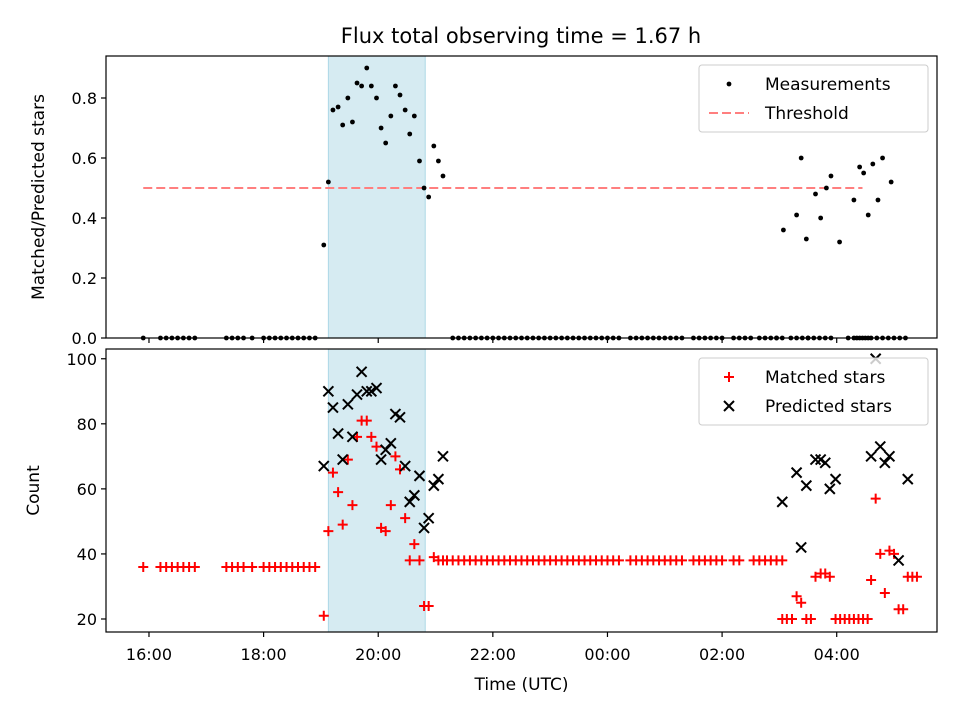 The height and width of the screenshot is (724, 960). I want to click on x-tick-label: 18:00, so click(264, 654).